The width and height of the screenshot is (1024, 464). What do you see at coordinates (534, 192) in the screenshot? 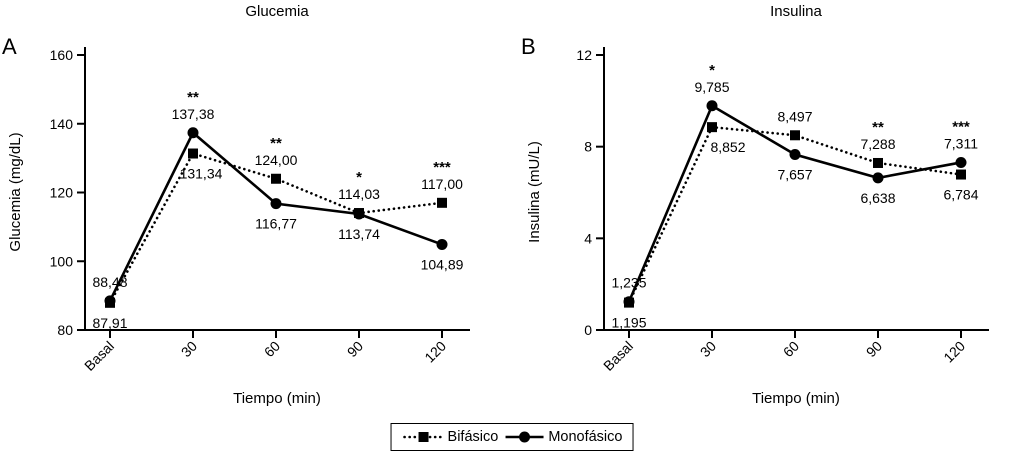
I see `insulina-y-axis-label: Insulina (mU/L)` at bounding box center [534, 192].